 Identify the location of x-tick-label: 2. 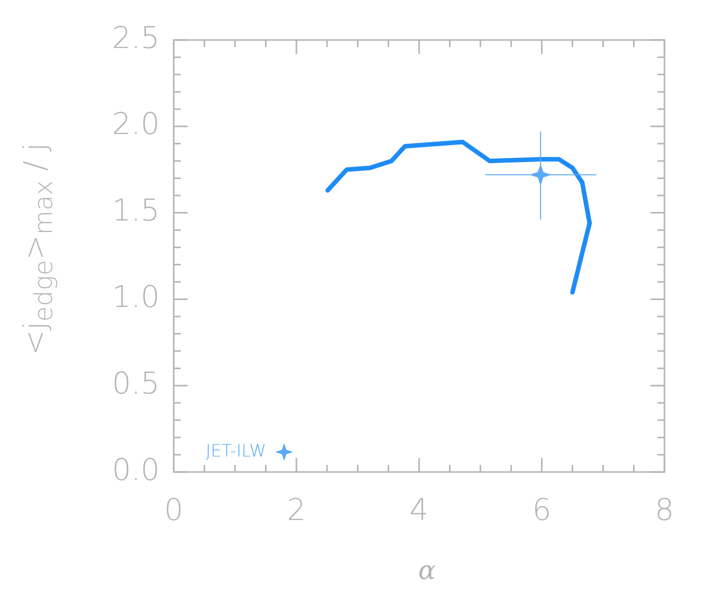
(296, 510).